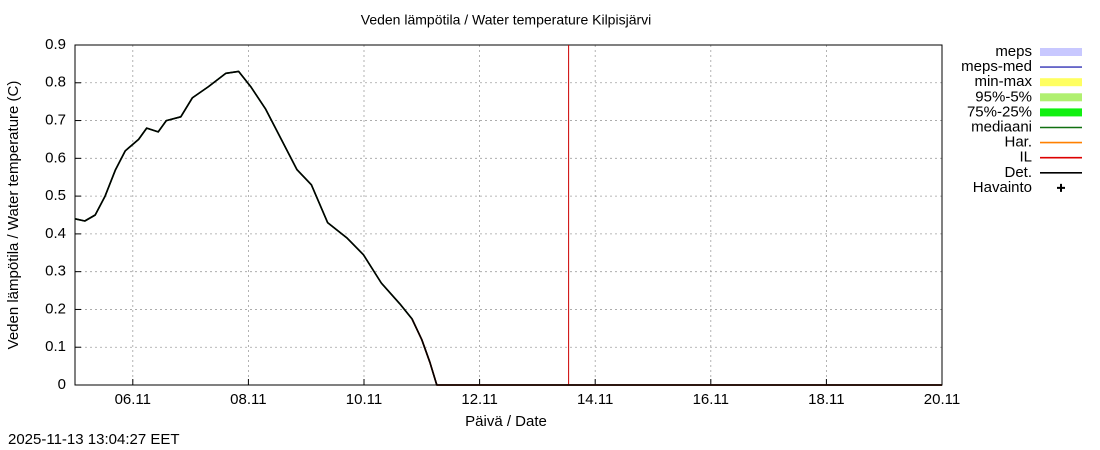  Describe the element at coordinates (55, 44) in the screenshot. I see `y-tick-label: 0.9` at that location.